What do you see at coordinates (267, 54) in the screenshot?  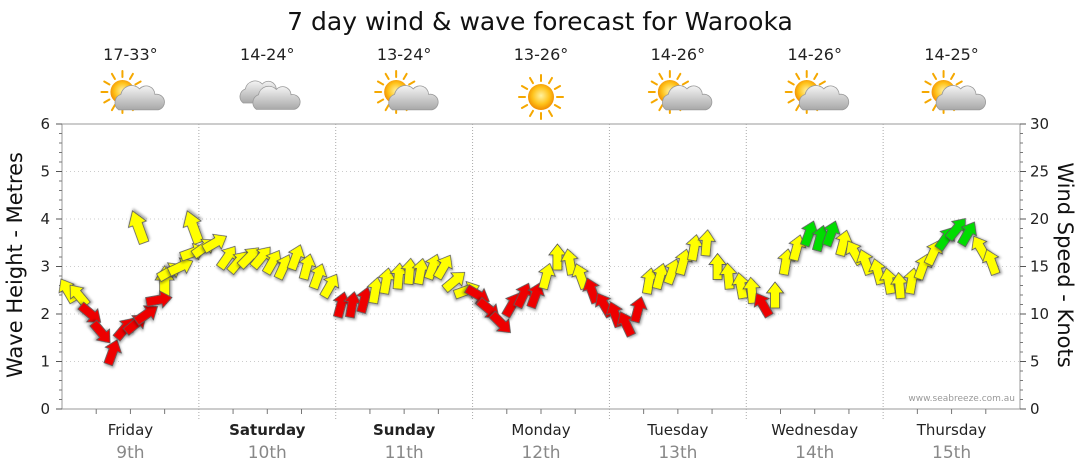 I see `temperature-range: 14-24°` at bounding box center [267, 54].